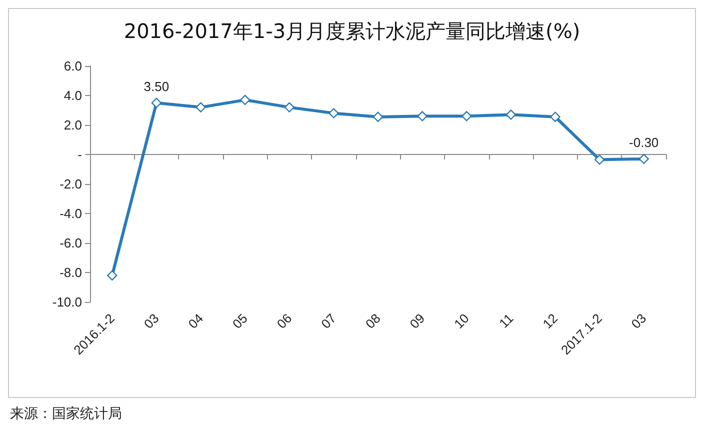 The image size is (706, 435). Describe the element at coordinates (240, 321) in the screenshot. I see `x-tick-label: 05` at that location.